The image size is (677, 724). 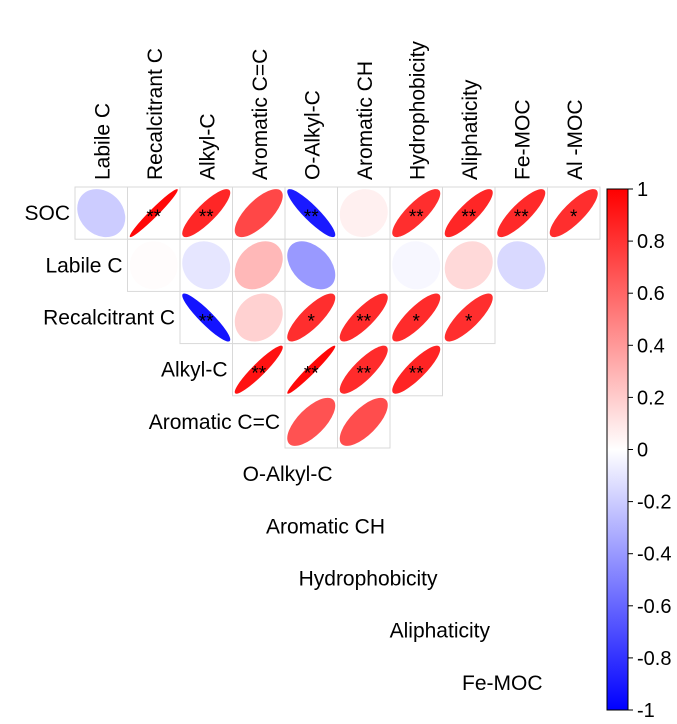 I want to click on column-label: Hydrophobicity, so click(x=417, y=110).